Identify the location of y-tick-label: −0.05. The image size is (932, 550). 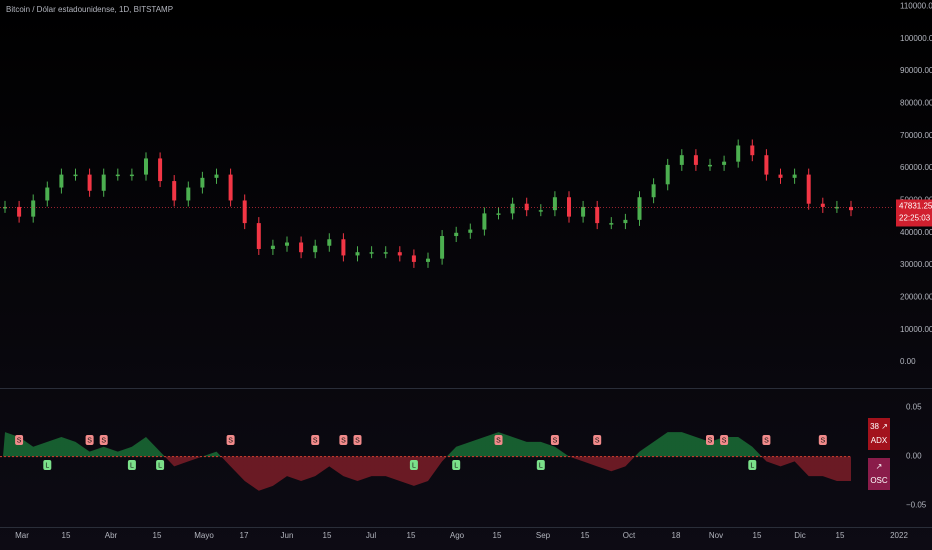
(916, 505).